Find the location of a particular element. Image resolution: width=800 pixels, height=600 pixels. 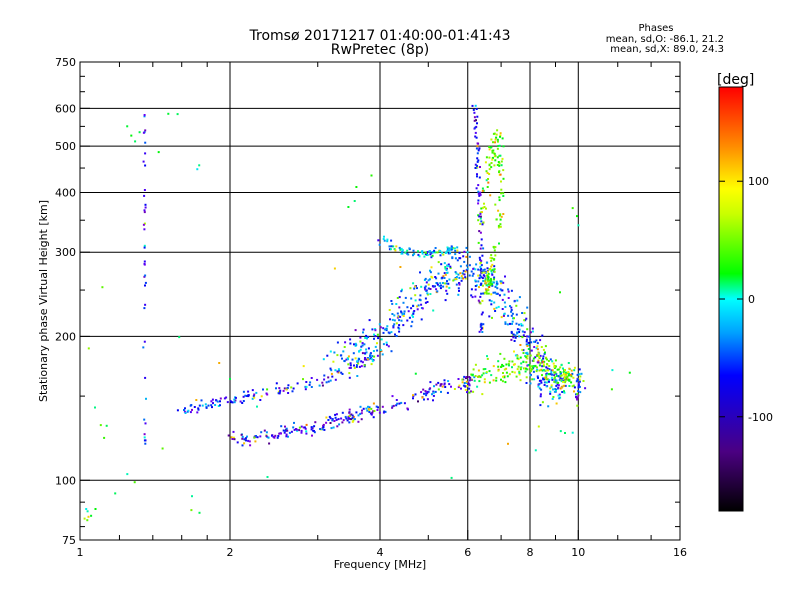

y-tick-label: 500 is located at coordinates (65, 146).